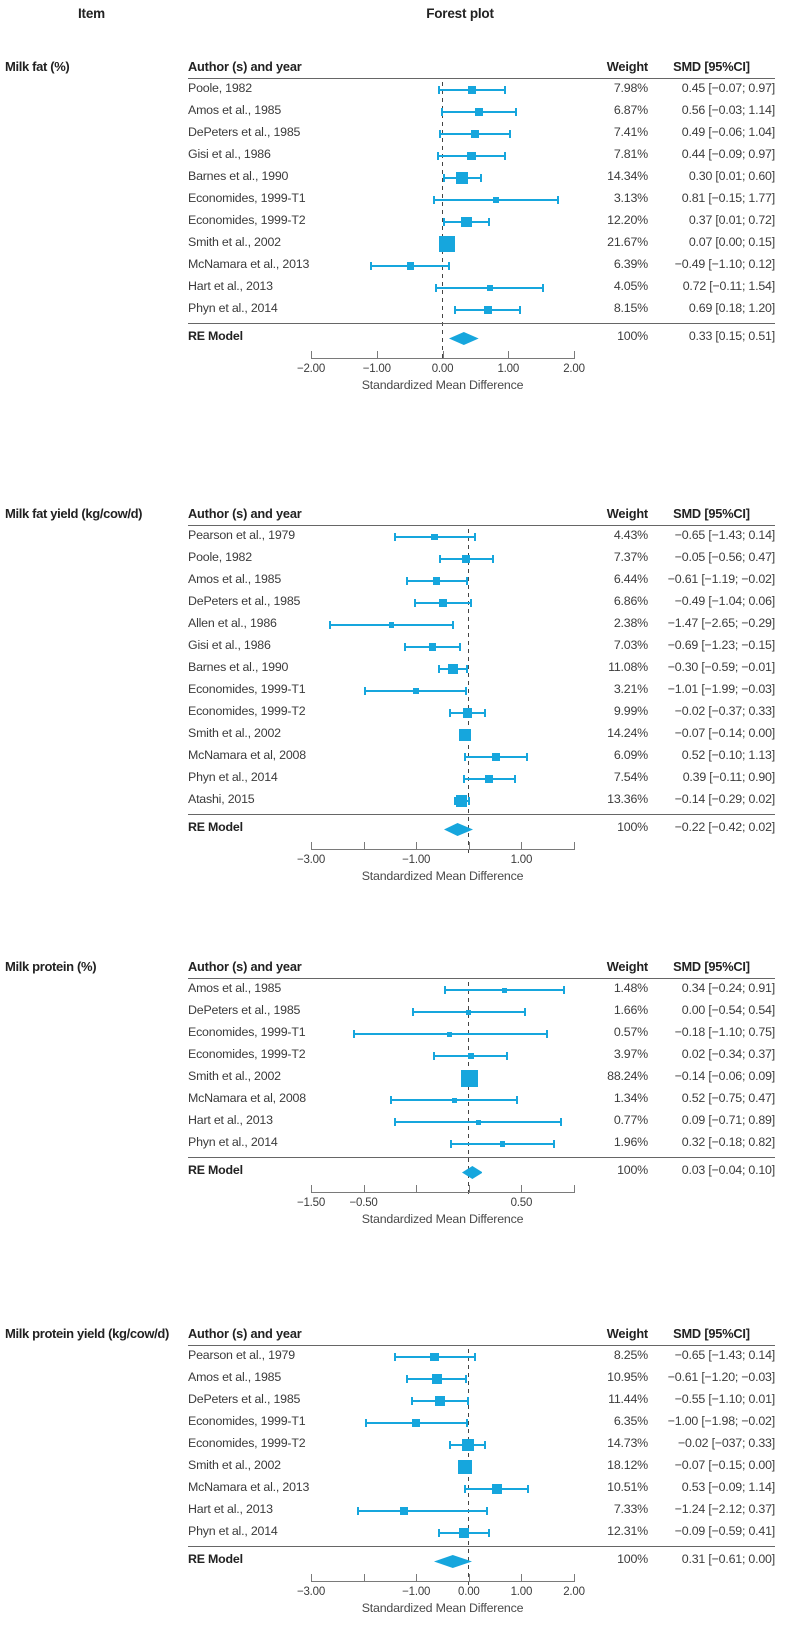 This screenshot has width=785, height=1628. I want to click on study-smd: −0.18 [−1.10; 0.75], so click(724, 1032).